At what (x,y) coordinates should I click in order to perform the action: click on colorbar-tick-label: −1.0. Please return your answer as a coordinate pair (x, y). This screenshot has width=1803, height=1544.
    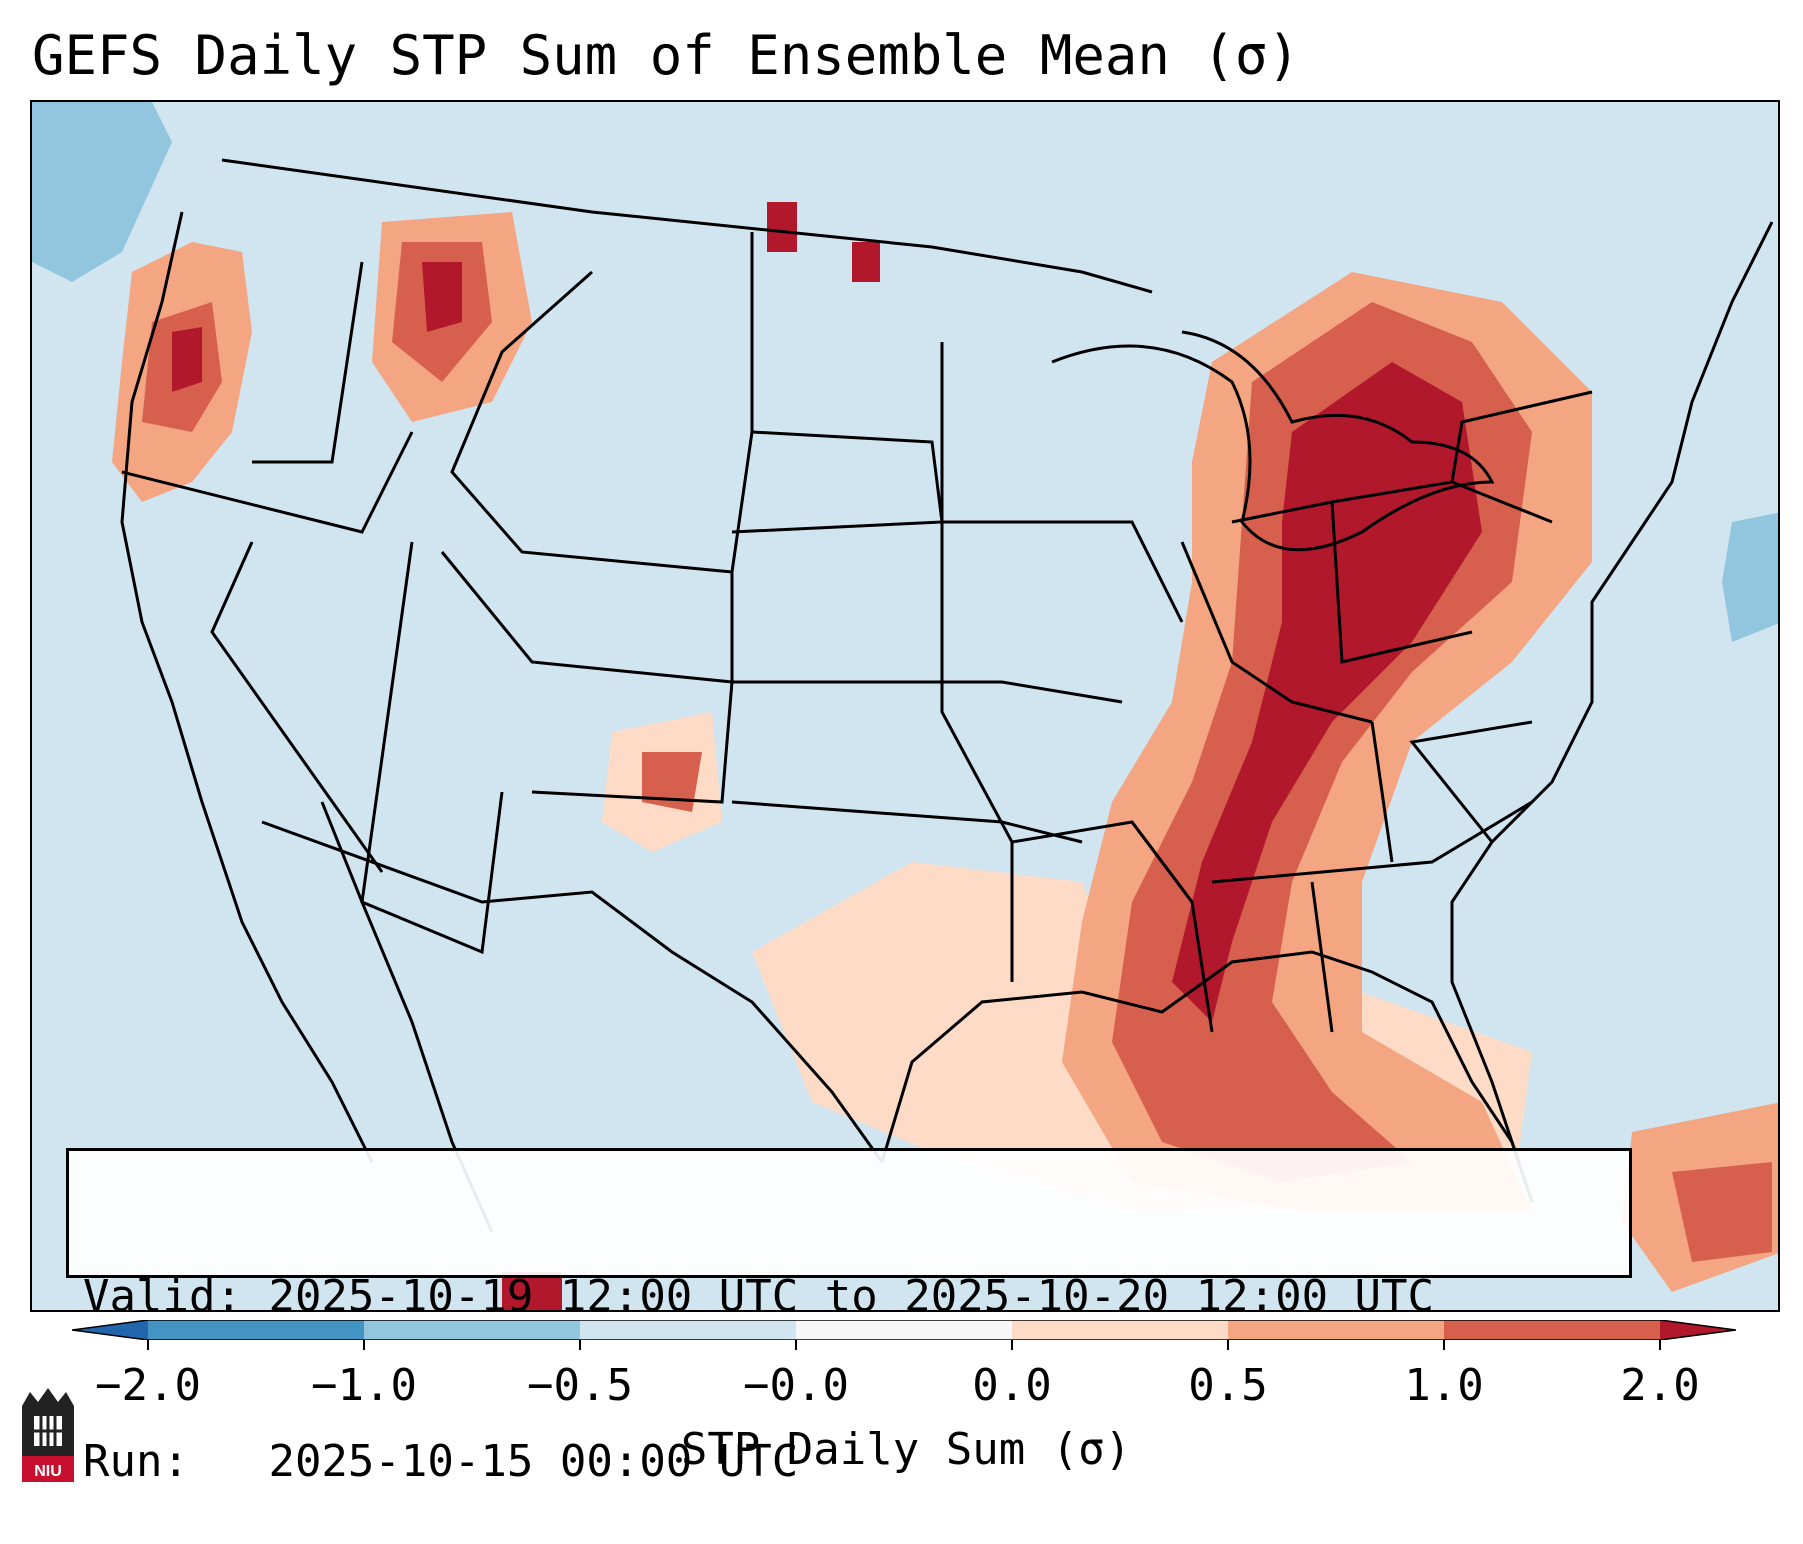
    Looking at the image, I should click on (364, 1385).